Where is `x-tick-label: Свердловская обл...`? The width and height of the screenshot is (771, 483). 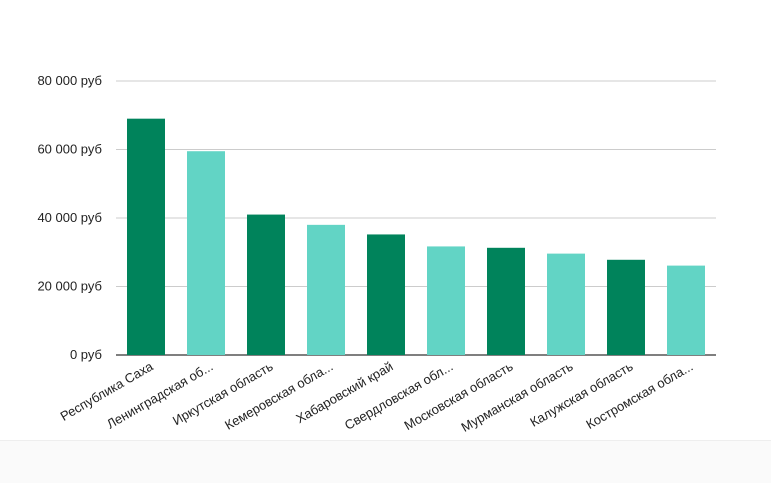
x-tick-label: Свердловская обл... is located at coordinates (399, 396).